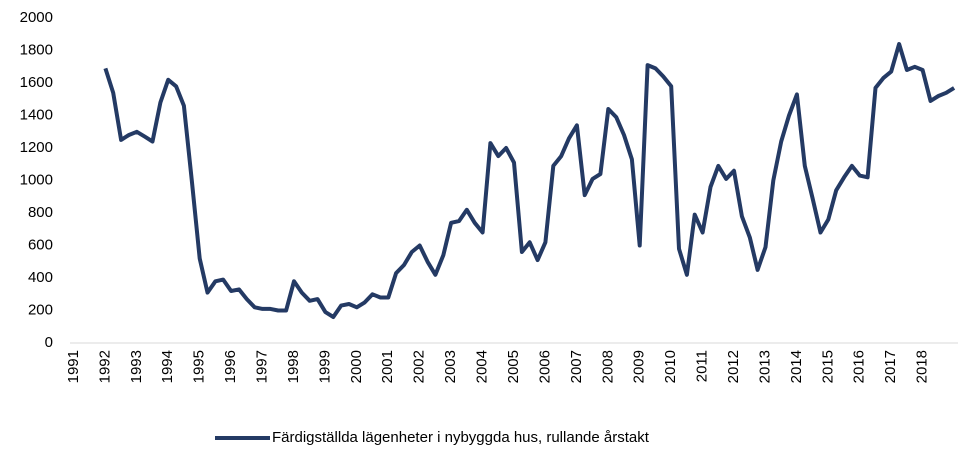 This screenshot has height=450, width=958. Describe the element at coordinates (796, 366) in the screenshot. I see `x-tick-label: 2014` at that location.